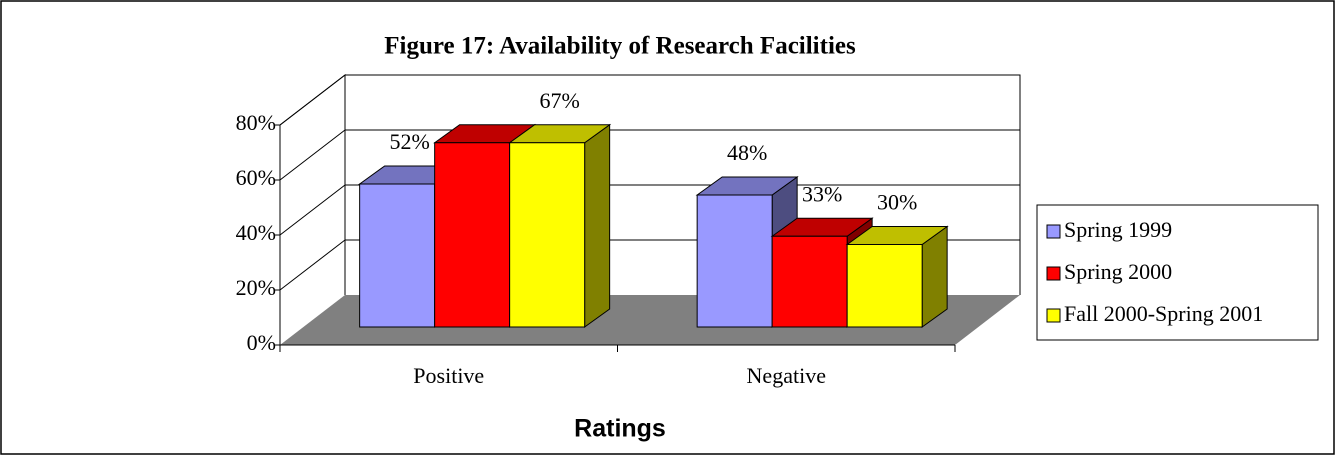  I want to click on legend, so click(1177, 272).